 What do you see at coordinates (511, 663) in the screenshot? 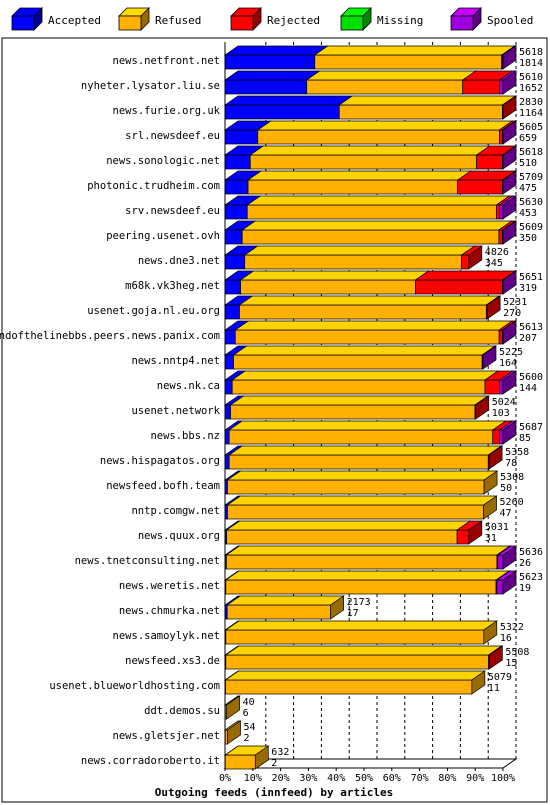
I see `row-accepted-label: 15` at bounding box center [511, 663].